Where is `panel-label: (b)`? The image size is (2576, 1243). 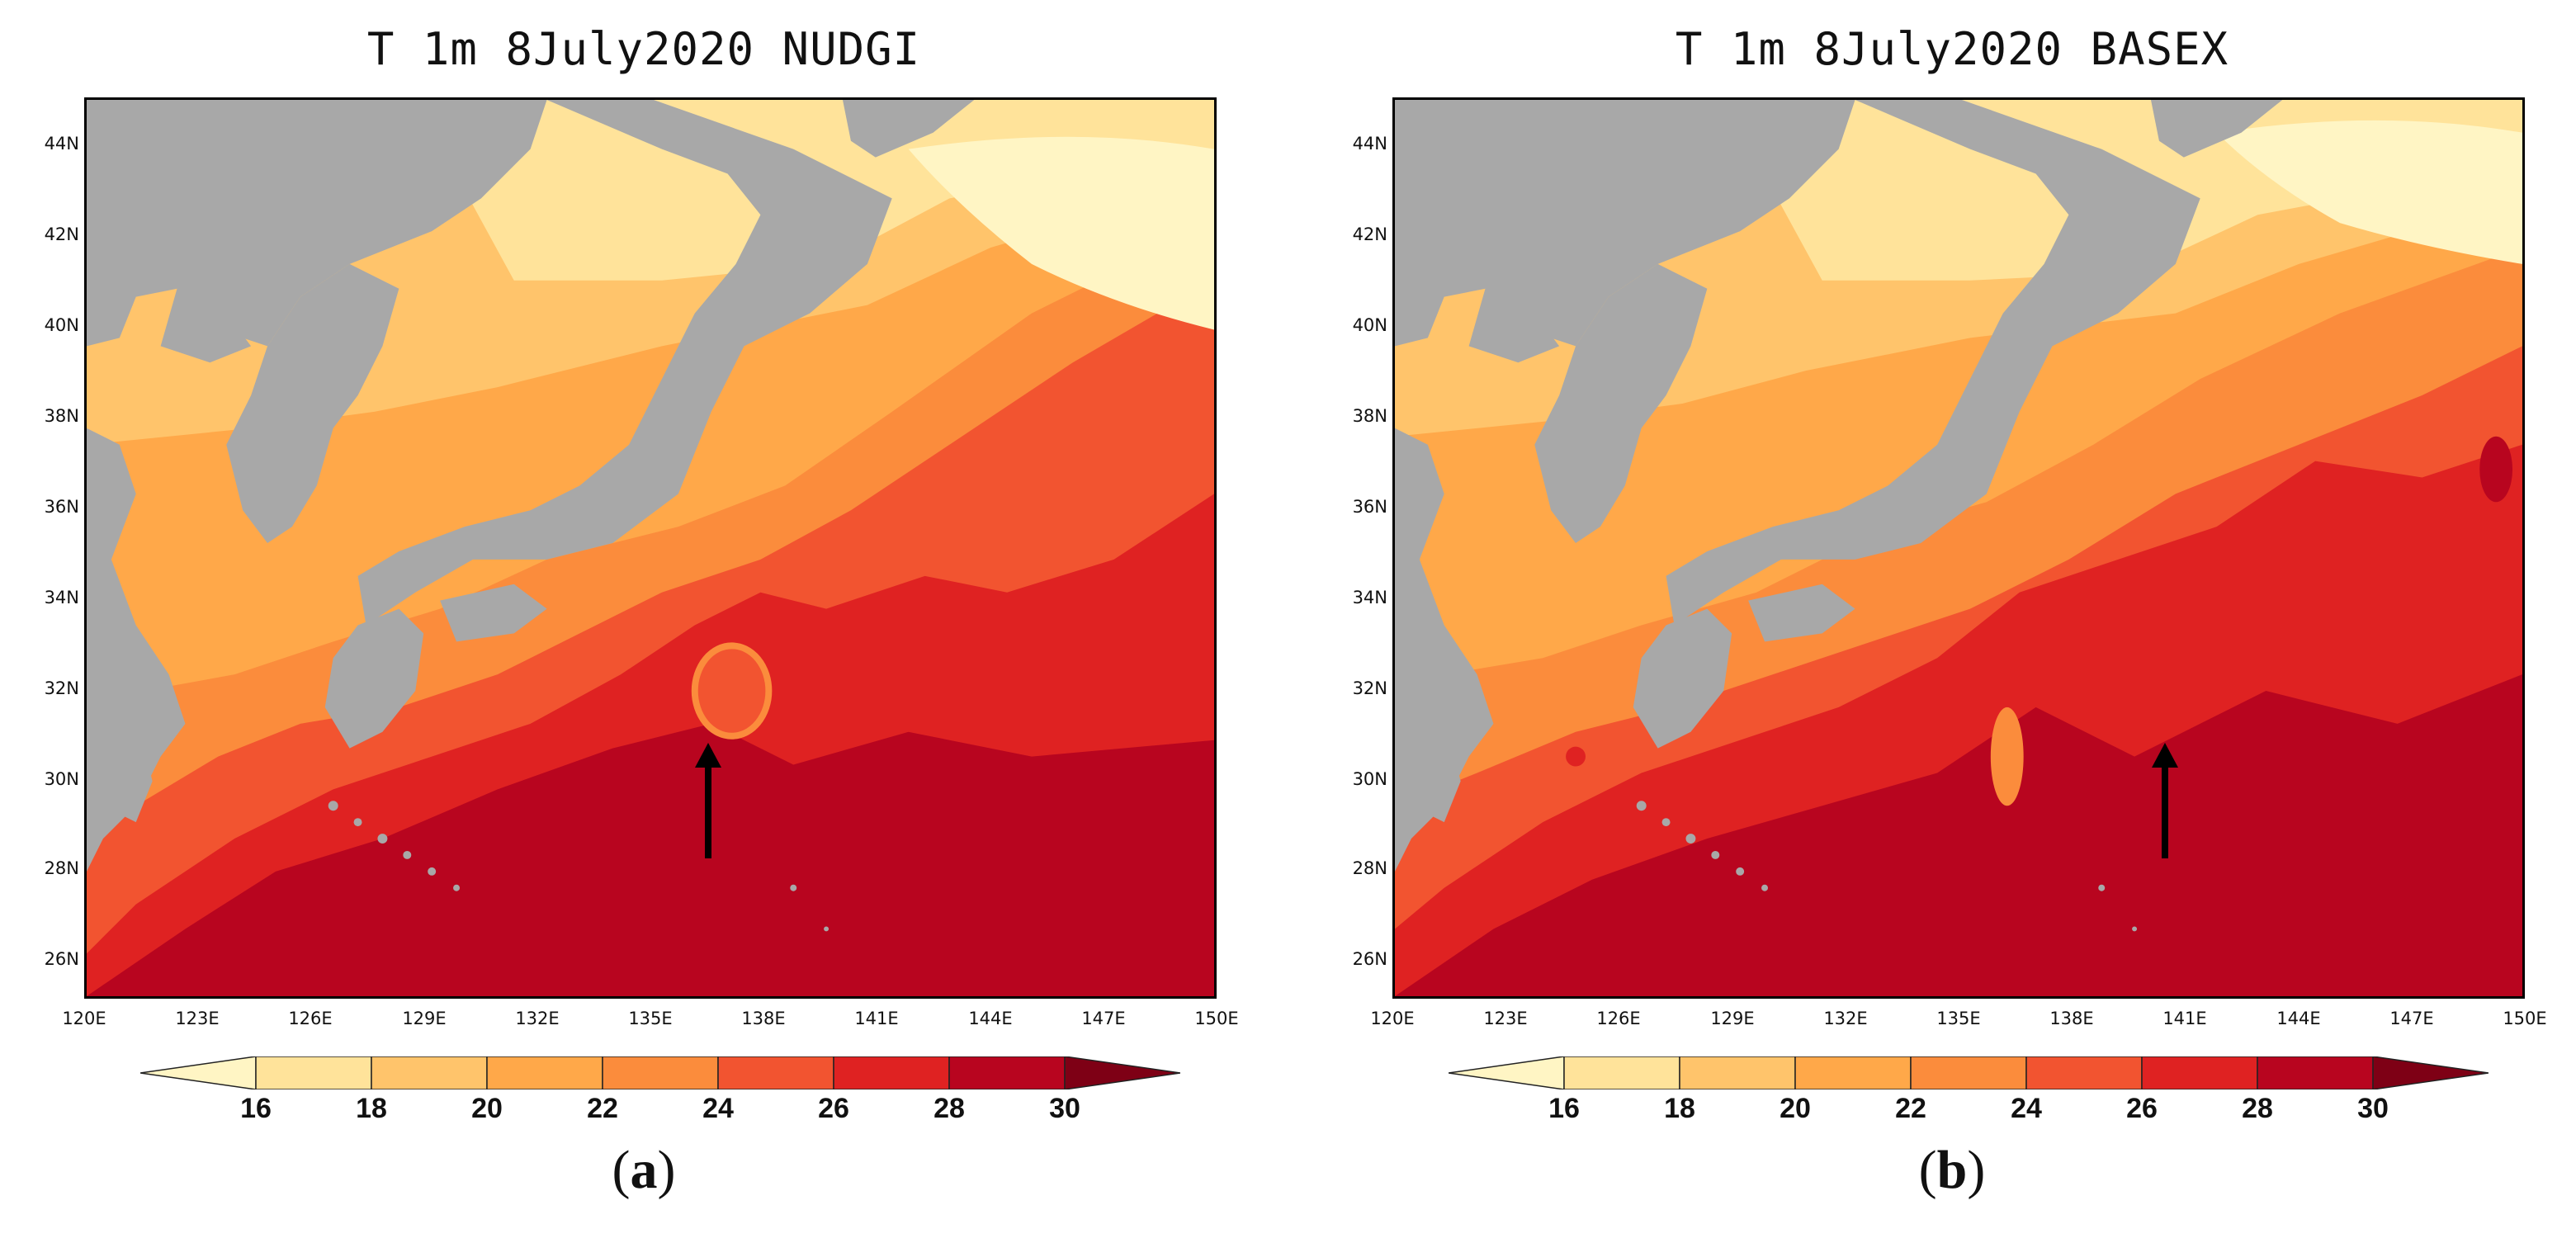
panel-label: (b) is located at coordinates (1952, 1170).